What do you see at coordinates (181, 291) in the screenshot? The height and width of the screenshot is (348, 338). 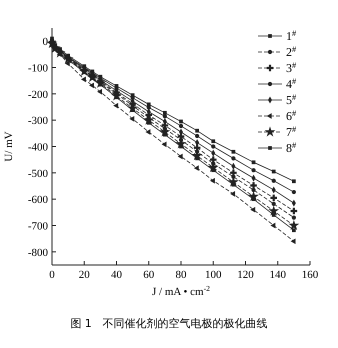 I see `x-axis-title: J / mA • cm$^{-2}$` at bounding box center [181, 291].